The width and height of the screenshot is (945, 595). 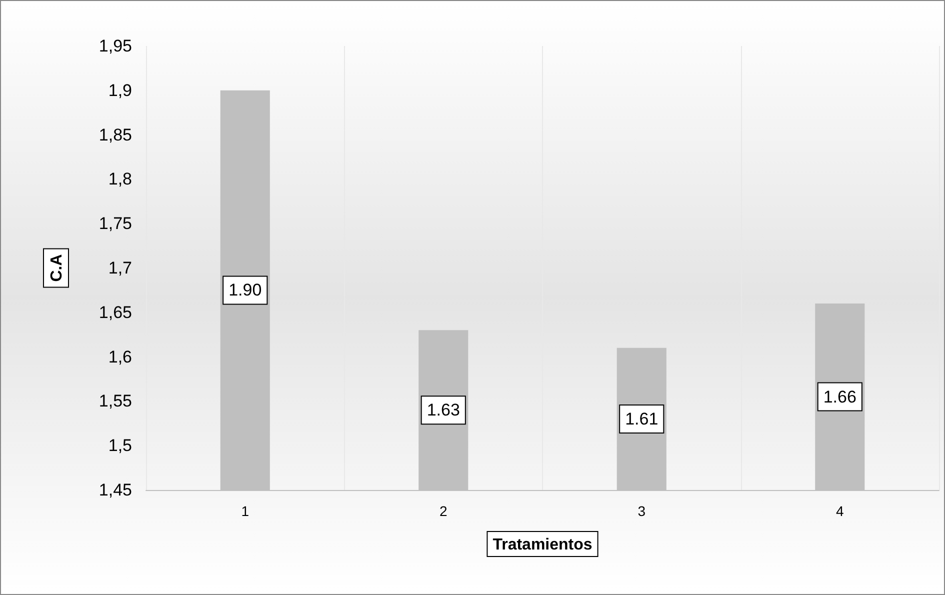 I want to click on y-tick-label: 1,5, so click(x=120, y=446).